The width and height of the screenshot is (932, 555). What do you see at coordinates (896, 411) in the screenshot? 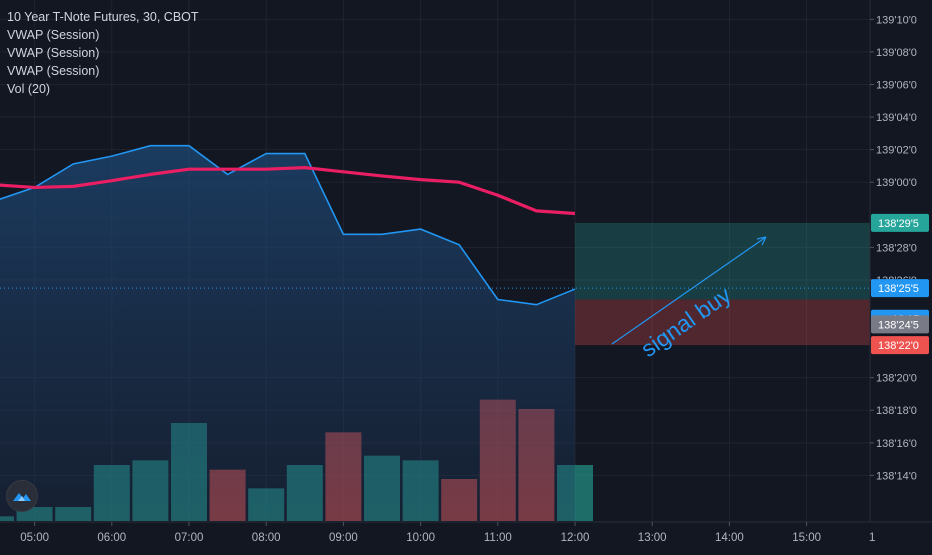
I see `price-tick-label: 138'18'0` at bounding box center [896, 411].